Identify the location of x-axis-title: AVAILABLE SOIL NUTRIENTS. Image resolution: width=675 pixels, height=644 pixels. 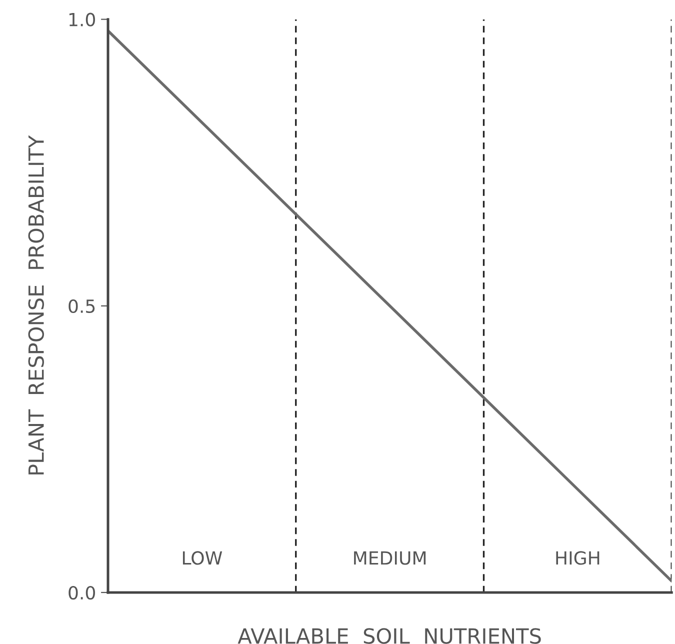
(389, 636).